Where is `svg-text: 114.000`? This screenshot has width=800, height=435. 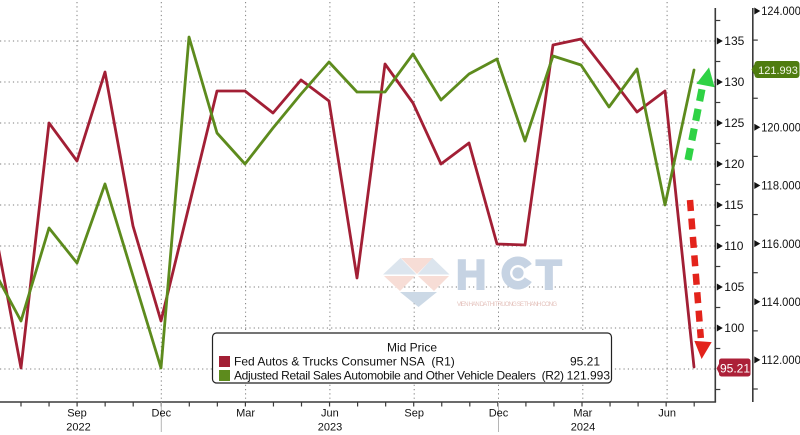 svg-text: 114.000 is located at coordinates (780, 302).